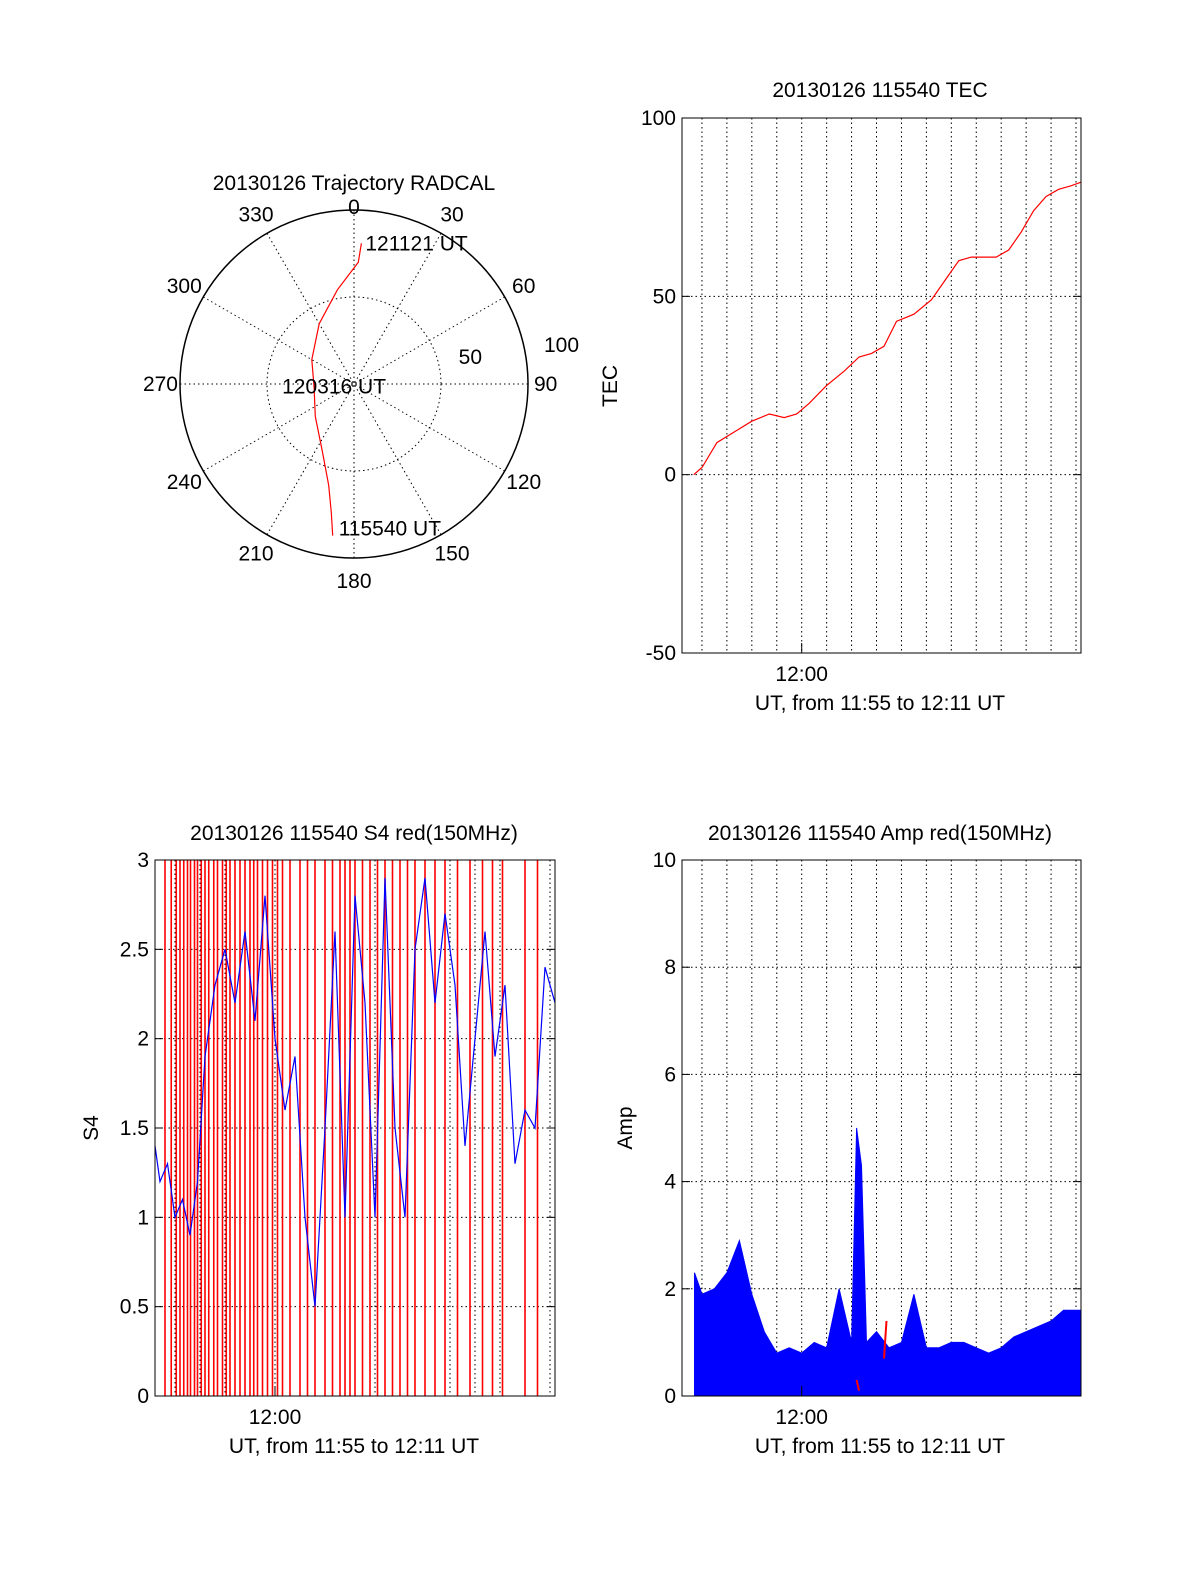 Image resolution: width=1200 pixels, height=1575 pixels. What do you see at coordinates (451, 214) in the screenshot?
I see `polar-angle-label-30: 30` at bounding box center [451, 214].